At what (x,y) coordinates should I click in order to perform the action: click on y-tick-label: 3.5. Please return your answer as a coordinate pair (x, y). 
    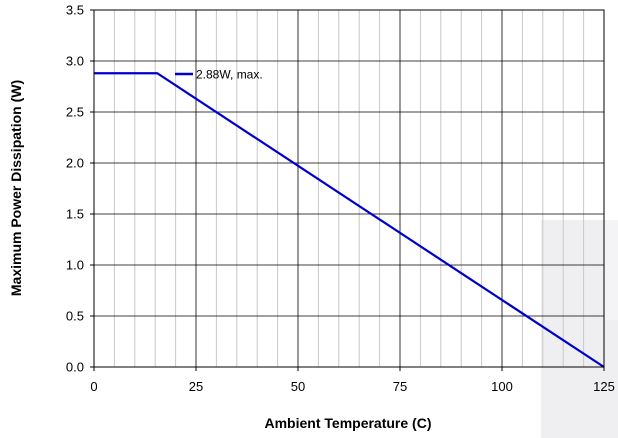
    Looking at the image, I should click on (75, 10).